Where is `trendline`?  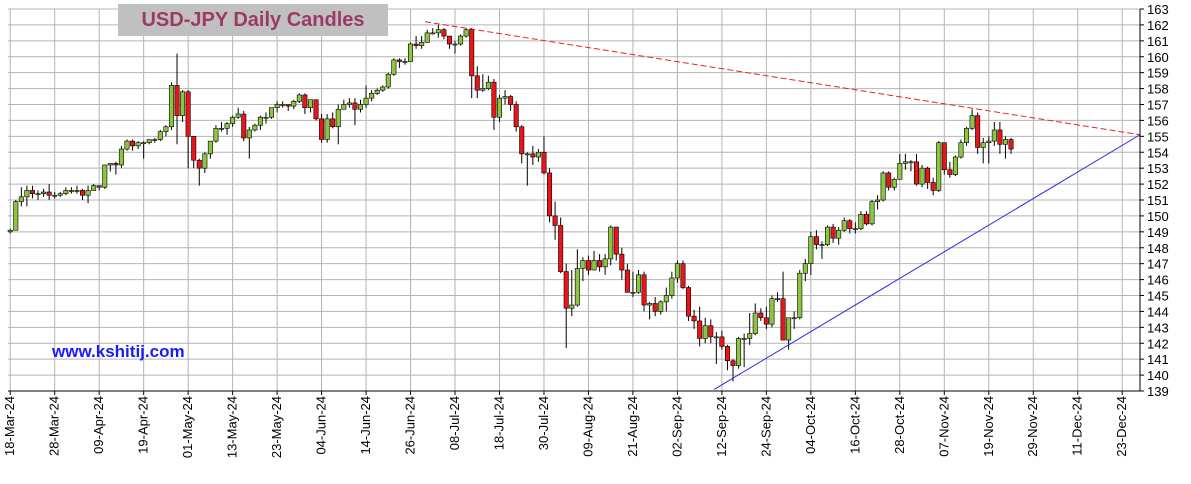
trendline is located at coordinates (782, 78).